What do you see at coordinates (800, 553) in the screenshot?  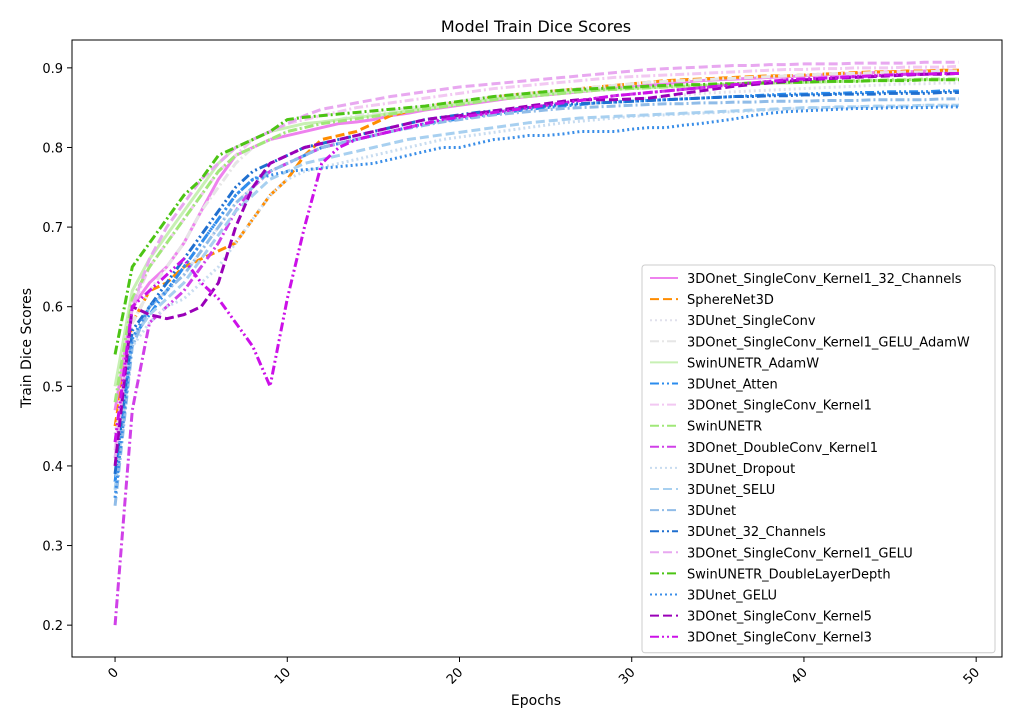 I see `legend-entry-label: 3DOnet_SingleConv_Kernel1_GELU` at bounding box center [800, 553].